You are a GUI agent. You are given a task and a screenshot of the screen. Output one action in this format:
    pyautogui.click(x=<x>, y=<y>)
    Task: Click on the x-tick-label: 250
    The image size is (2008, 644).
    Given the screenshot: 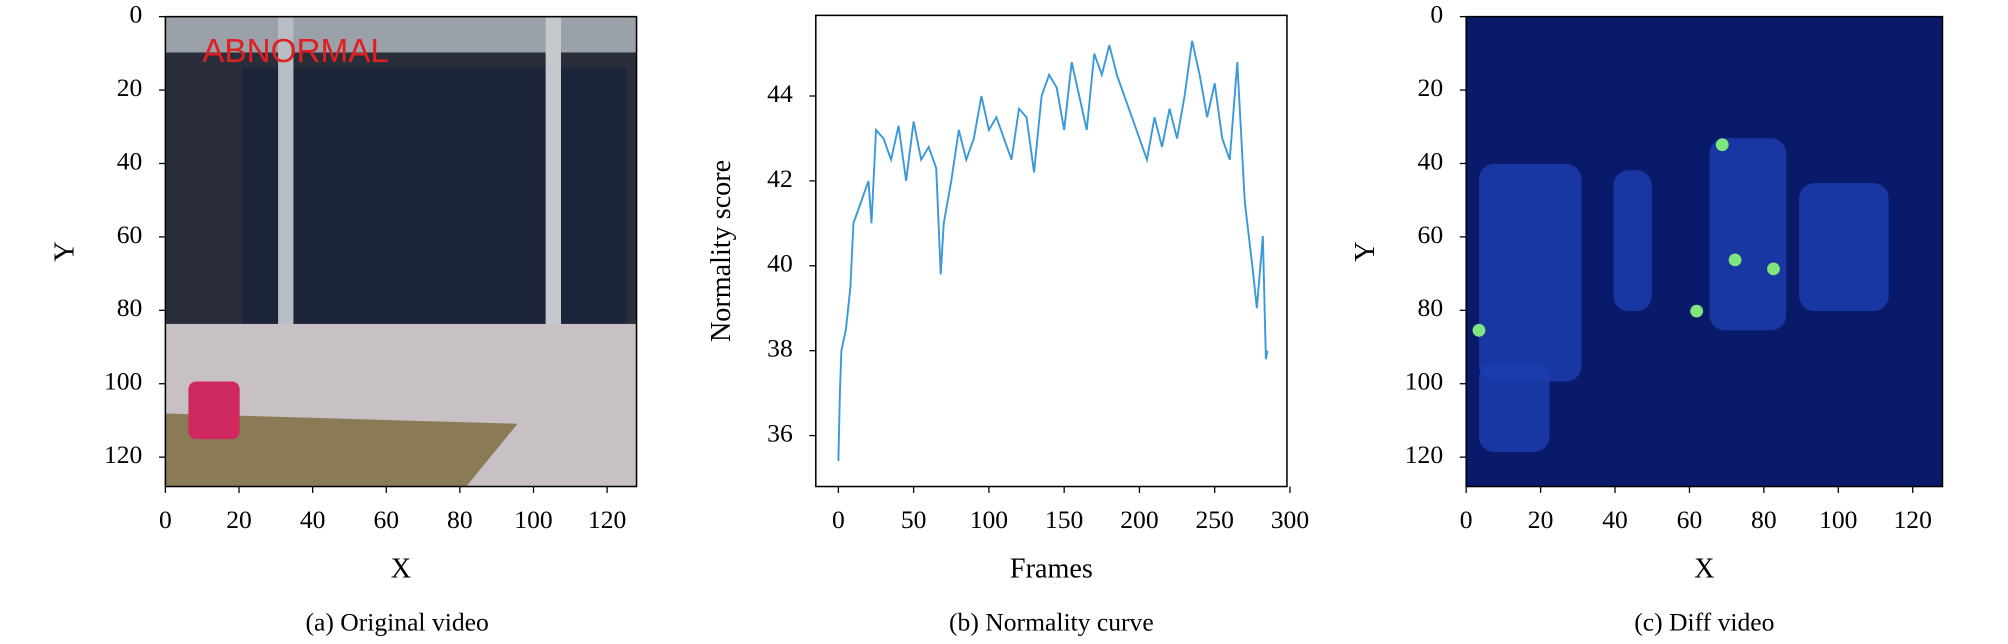 What is the action you would take?
    pyautogui.click(x=1215, y=519)
    